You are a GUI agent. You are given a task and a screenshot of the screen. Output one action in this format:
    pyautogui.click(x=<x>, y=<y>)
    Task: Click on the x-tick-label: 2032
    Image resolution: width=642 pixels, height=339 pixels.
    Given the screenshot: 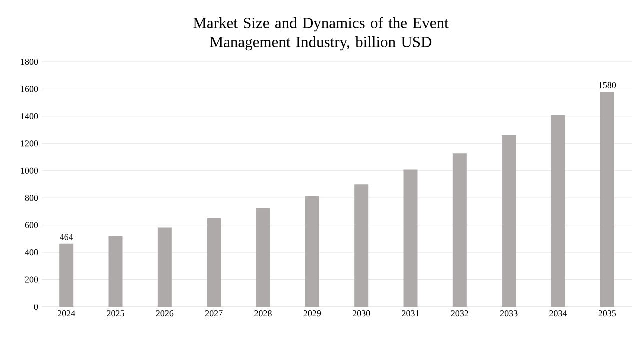 What is the action you would take?
    pyautogui.click(x=459, y=313)
    